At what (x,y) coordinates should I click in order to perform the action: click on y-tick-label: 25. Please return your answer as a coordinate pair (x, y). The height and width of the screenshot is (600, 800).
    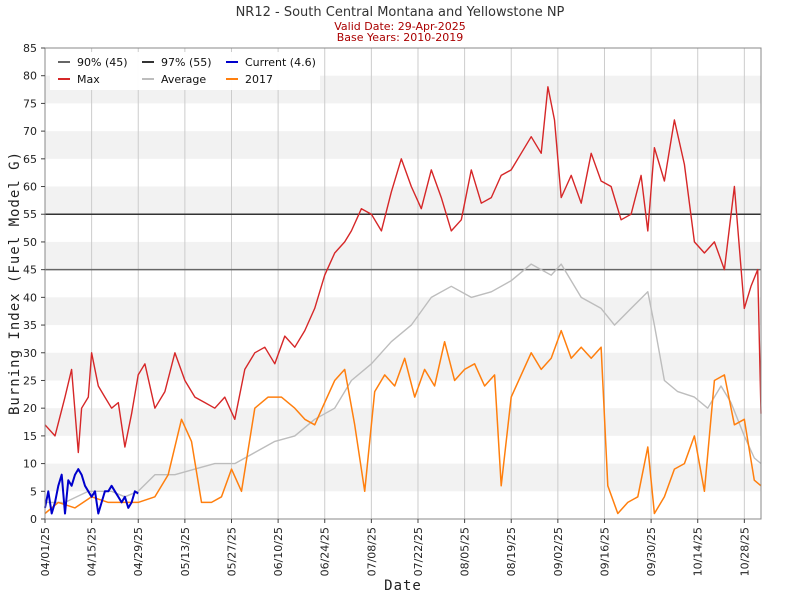
    Looking at the image, I should click on (30, 380).